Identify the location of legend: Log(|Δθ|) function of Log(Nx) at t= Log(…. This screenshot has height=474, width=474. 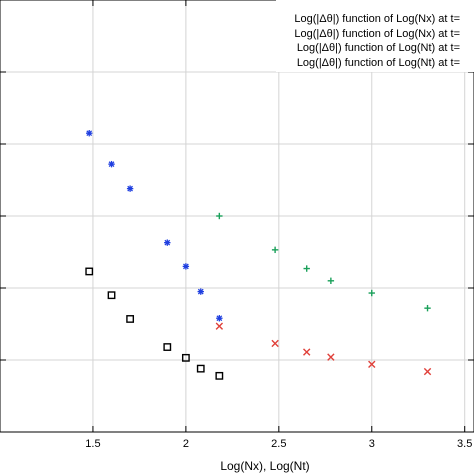
(375, 36).